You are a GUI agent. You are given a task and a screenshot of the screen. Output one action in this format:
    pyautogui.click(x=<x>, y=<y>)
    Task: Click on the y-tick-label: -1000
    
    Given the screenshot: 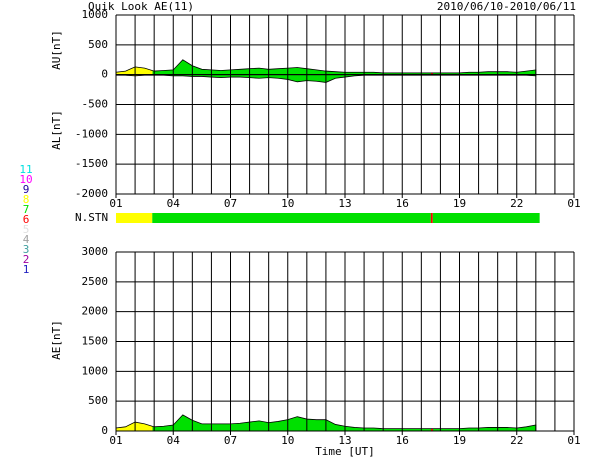 What is the action you would take?
    pyautogui.click(x=91, y=133)
    